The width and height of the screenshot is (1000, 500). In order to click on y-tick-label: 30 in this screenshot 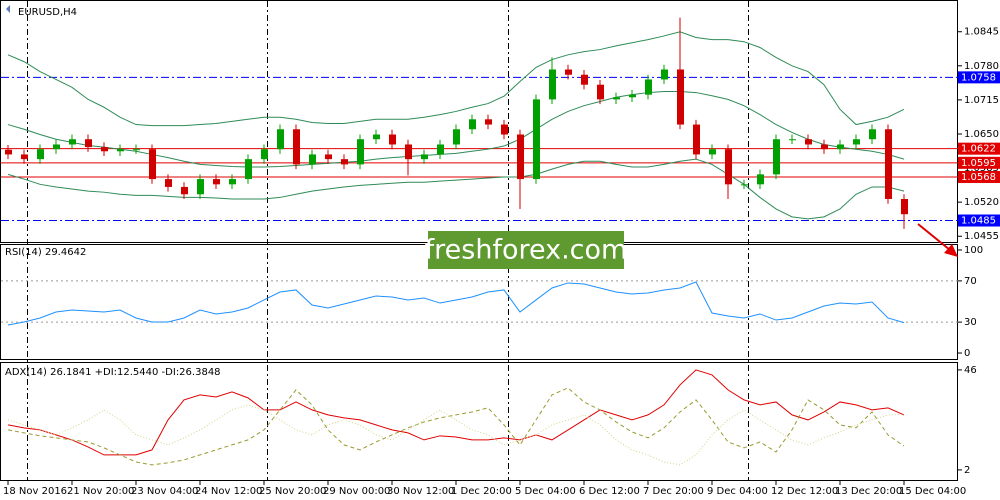, I will do `click(970, 322)`.